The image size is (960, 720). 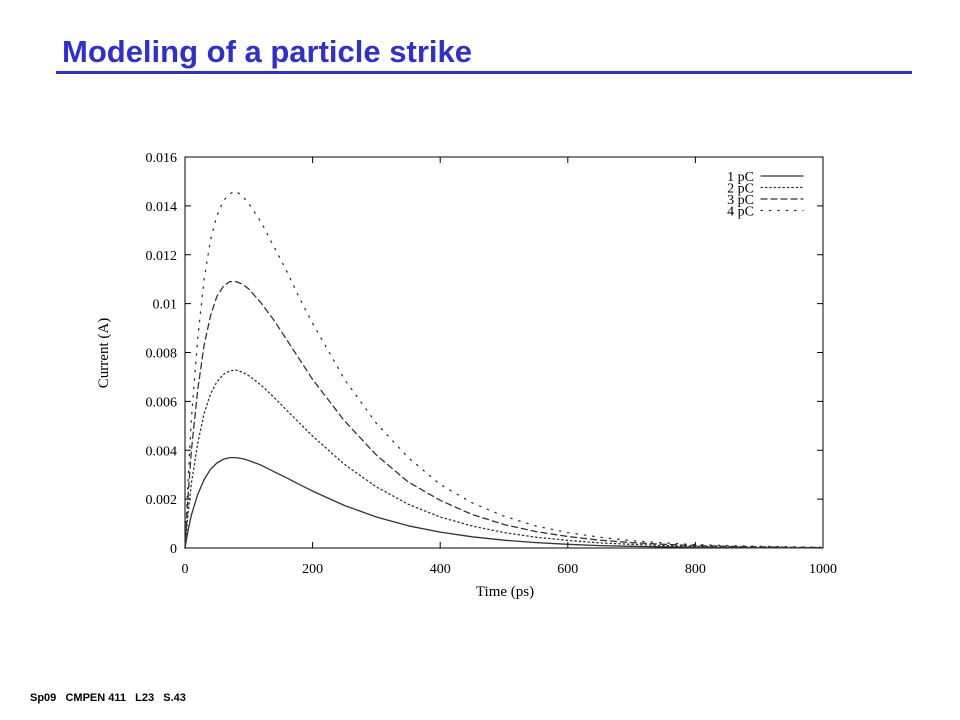 What do you see at coordinates (185, 569) in the screenshot?
I see `x-tick-label: 0` at bounding box center [185, 569].